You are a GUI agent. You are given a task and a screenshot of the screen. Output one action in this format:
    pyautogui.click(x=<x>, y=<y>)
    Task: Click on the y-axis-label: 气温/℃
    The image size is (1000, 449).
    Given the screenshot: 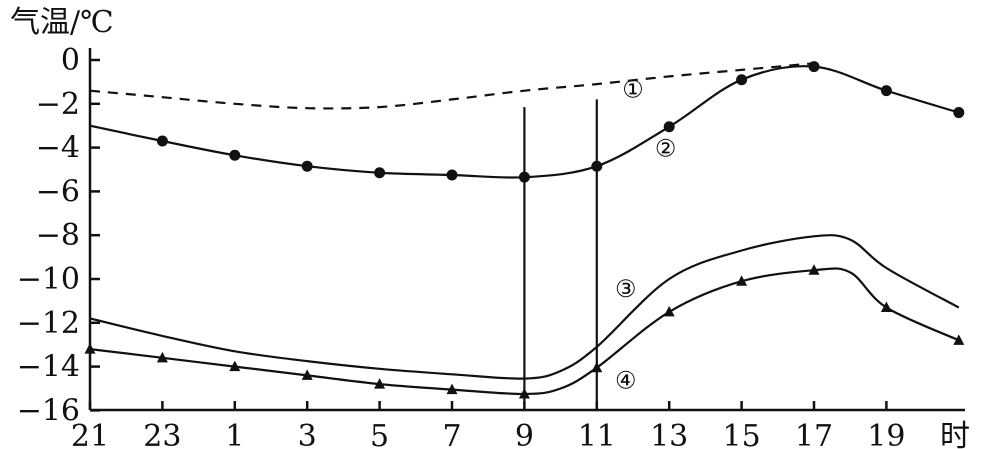 What is the action you would take?
    pyautogui.click(x=62, y=22)
    